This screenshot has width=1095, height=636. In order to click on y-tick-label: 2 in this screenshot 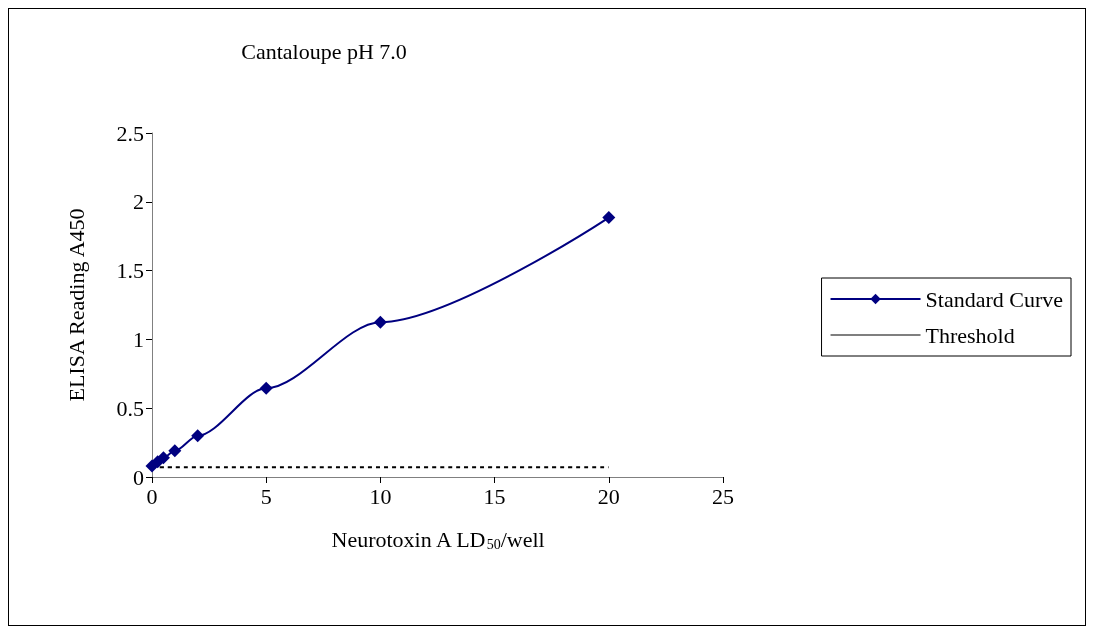, I will do `click(138, 202)`.